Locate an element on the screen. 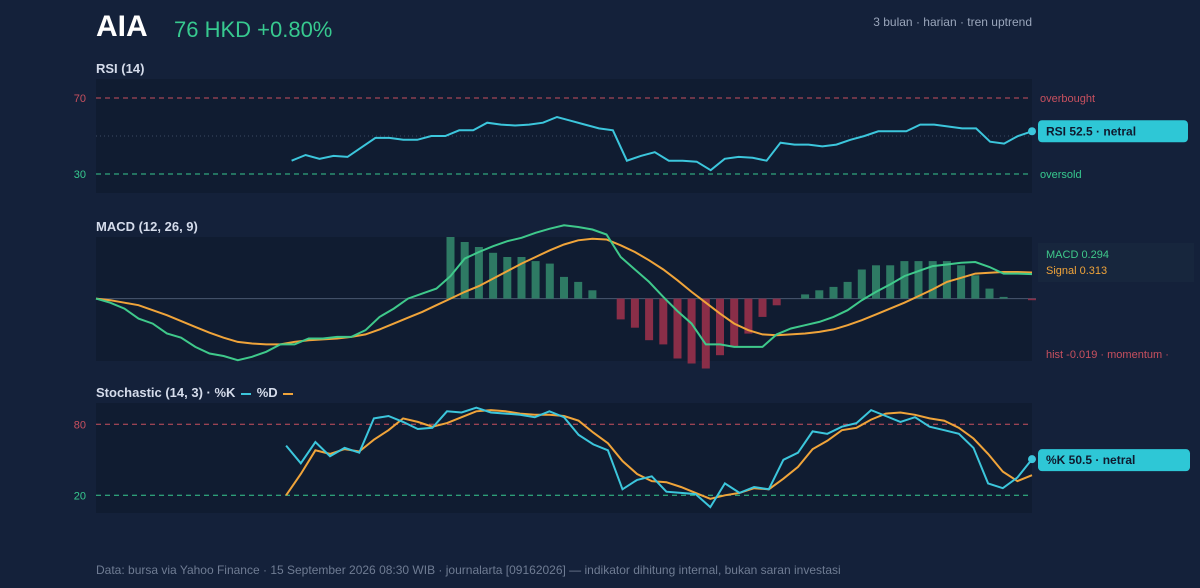 This screenshot has height=588, width=1200. k-last-point is located at coordinates (1032, 459).